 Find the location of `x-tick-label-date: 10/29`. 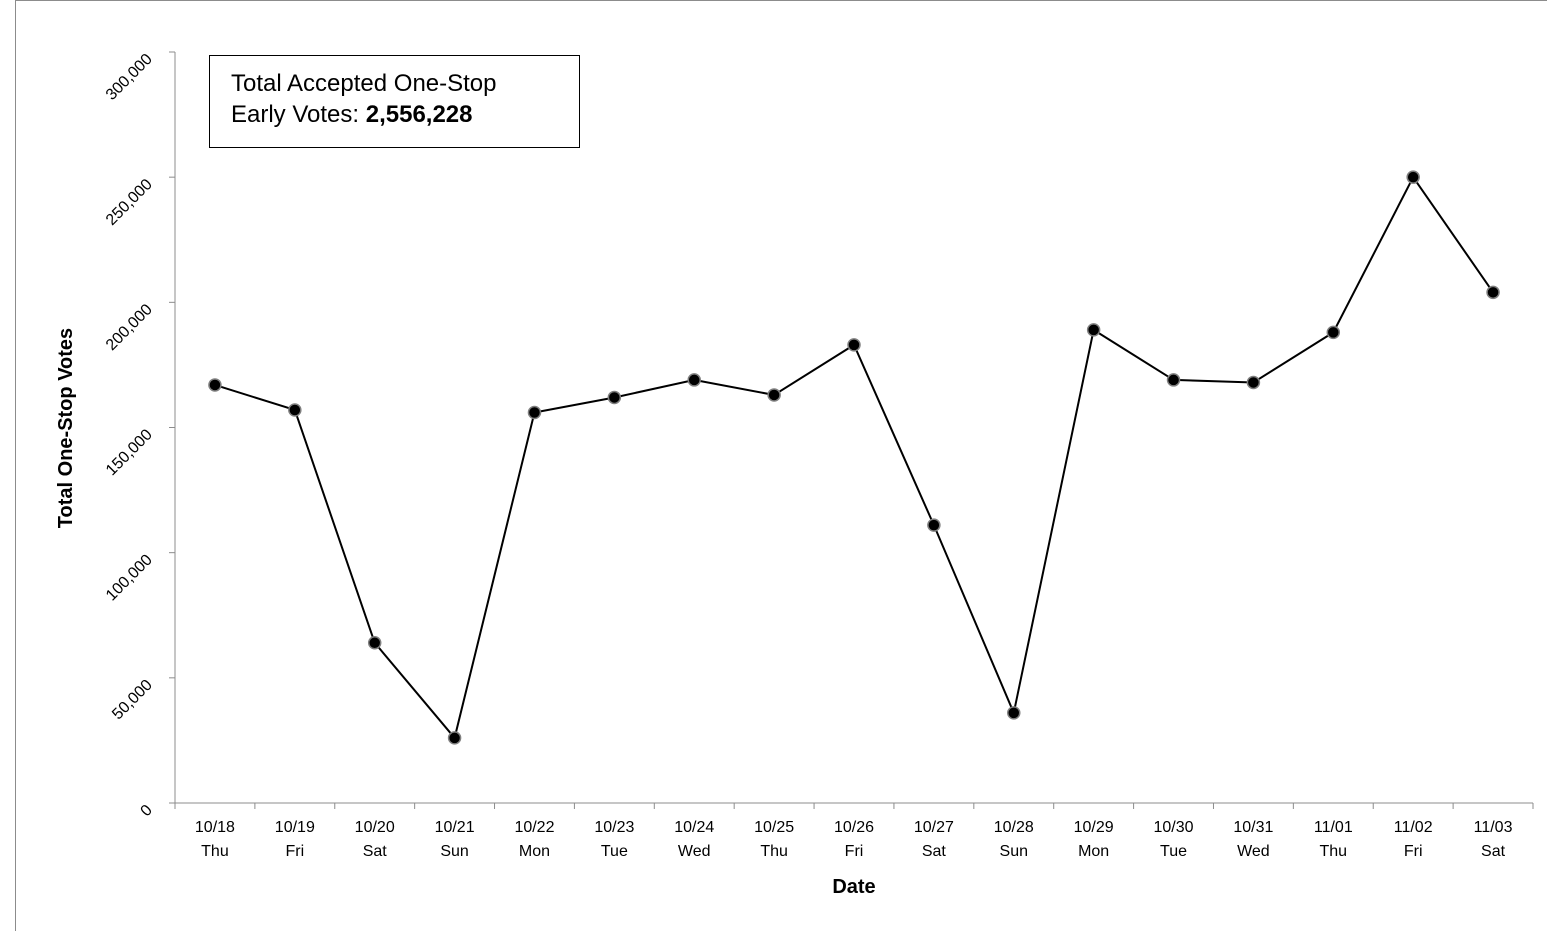

x-tick-label-date: 10/29 is located at coordinates (1094, 827).